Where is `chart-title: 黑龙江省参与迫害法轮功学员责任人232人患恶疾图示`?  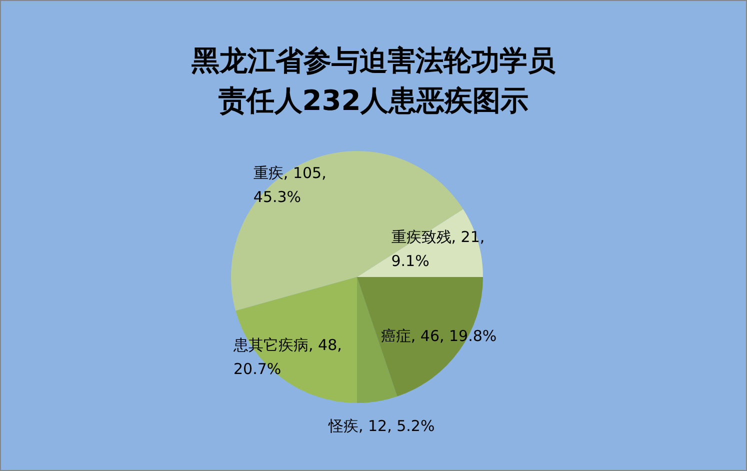
chart-title: 黑龙江省参与迫害法轮功学员责任人232人患恶疾图示 is located at coordinates (373, 81).